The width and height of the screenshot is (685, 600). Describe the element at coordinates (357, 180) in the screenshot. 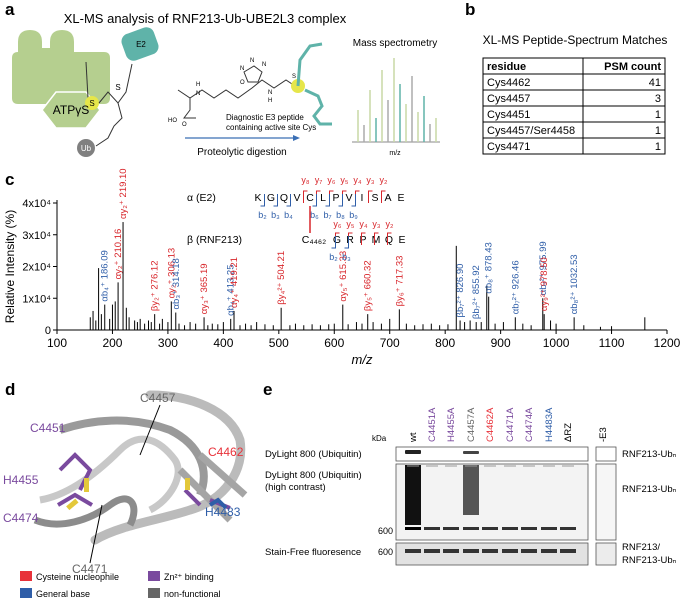

I see `y-ion: y₄` at that location.